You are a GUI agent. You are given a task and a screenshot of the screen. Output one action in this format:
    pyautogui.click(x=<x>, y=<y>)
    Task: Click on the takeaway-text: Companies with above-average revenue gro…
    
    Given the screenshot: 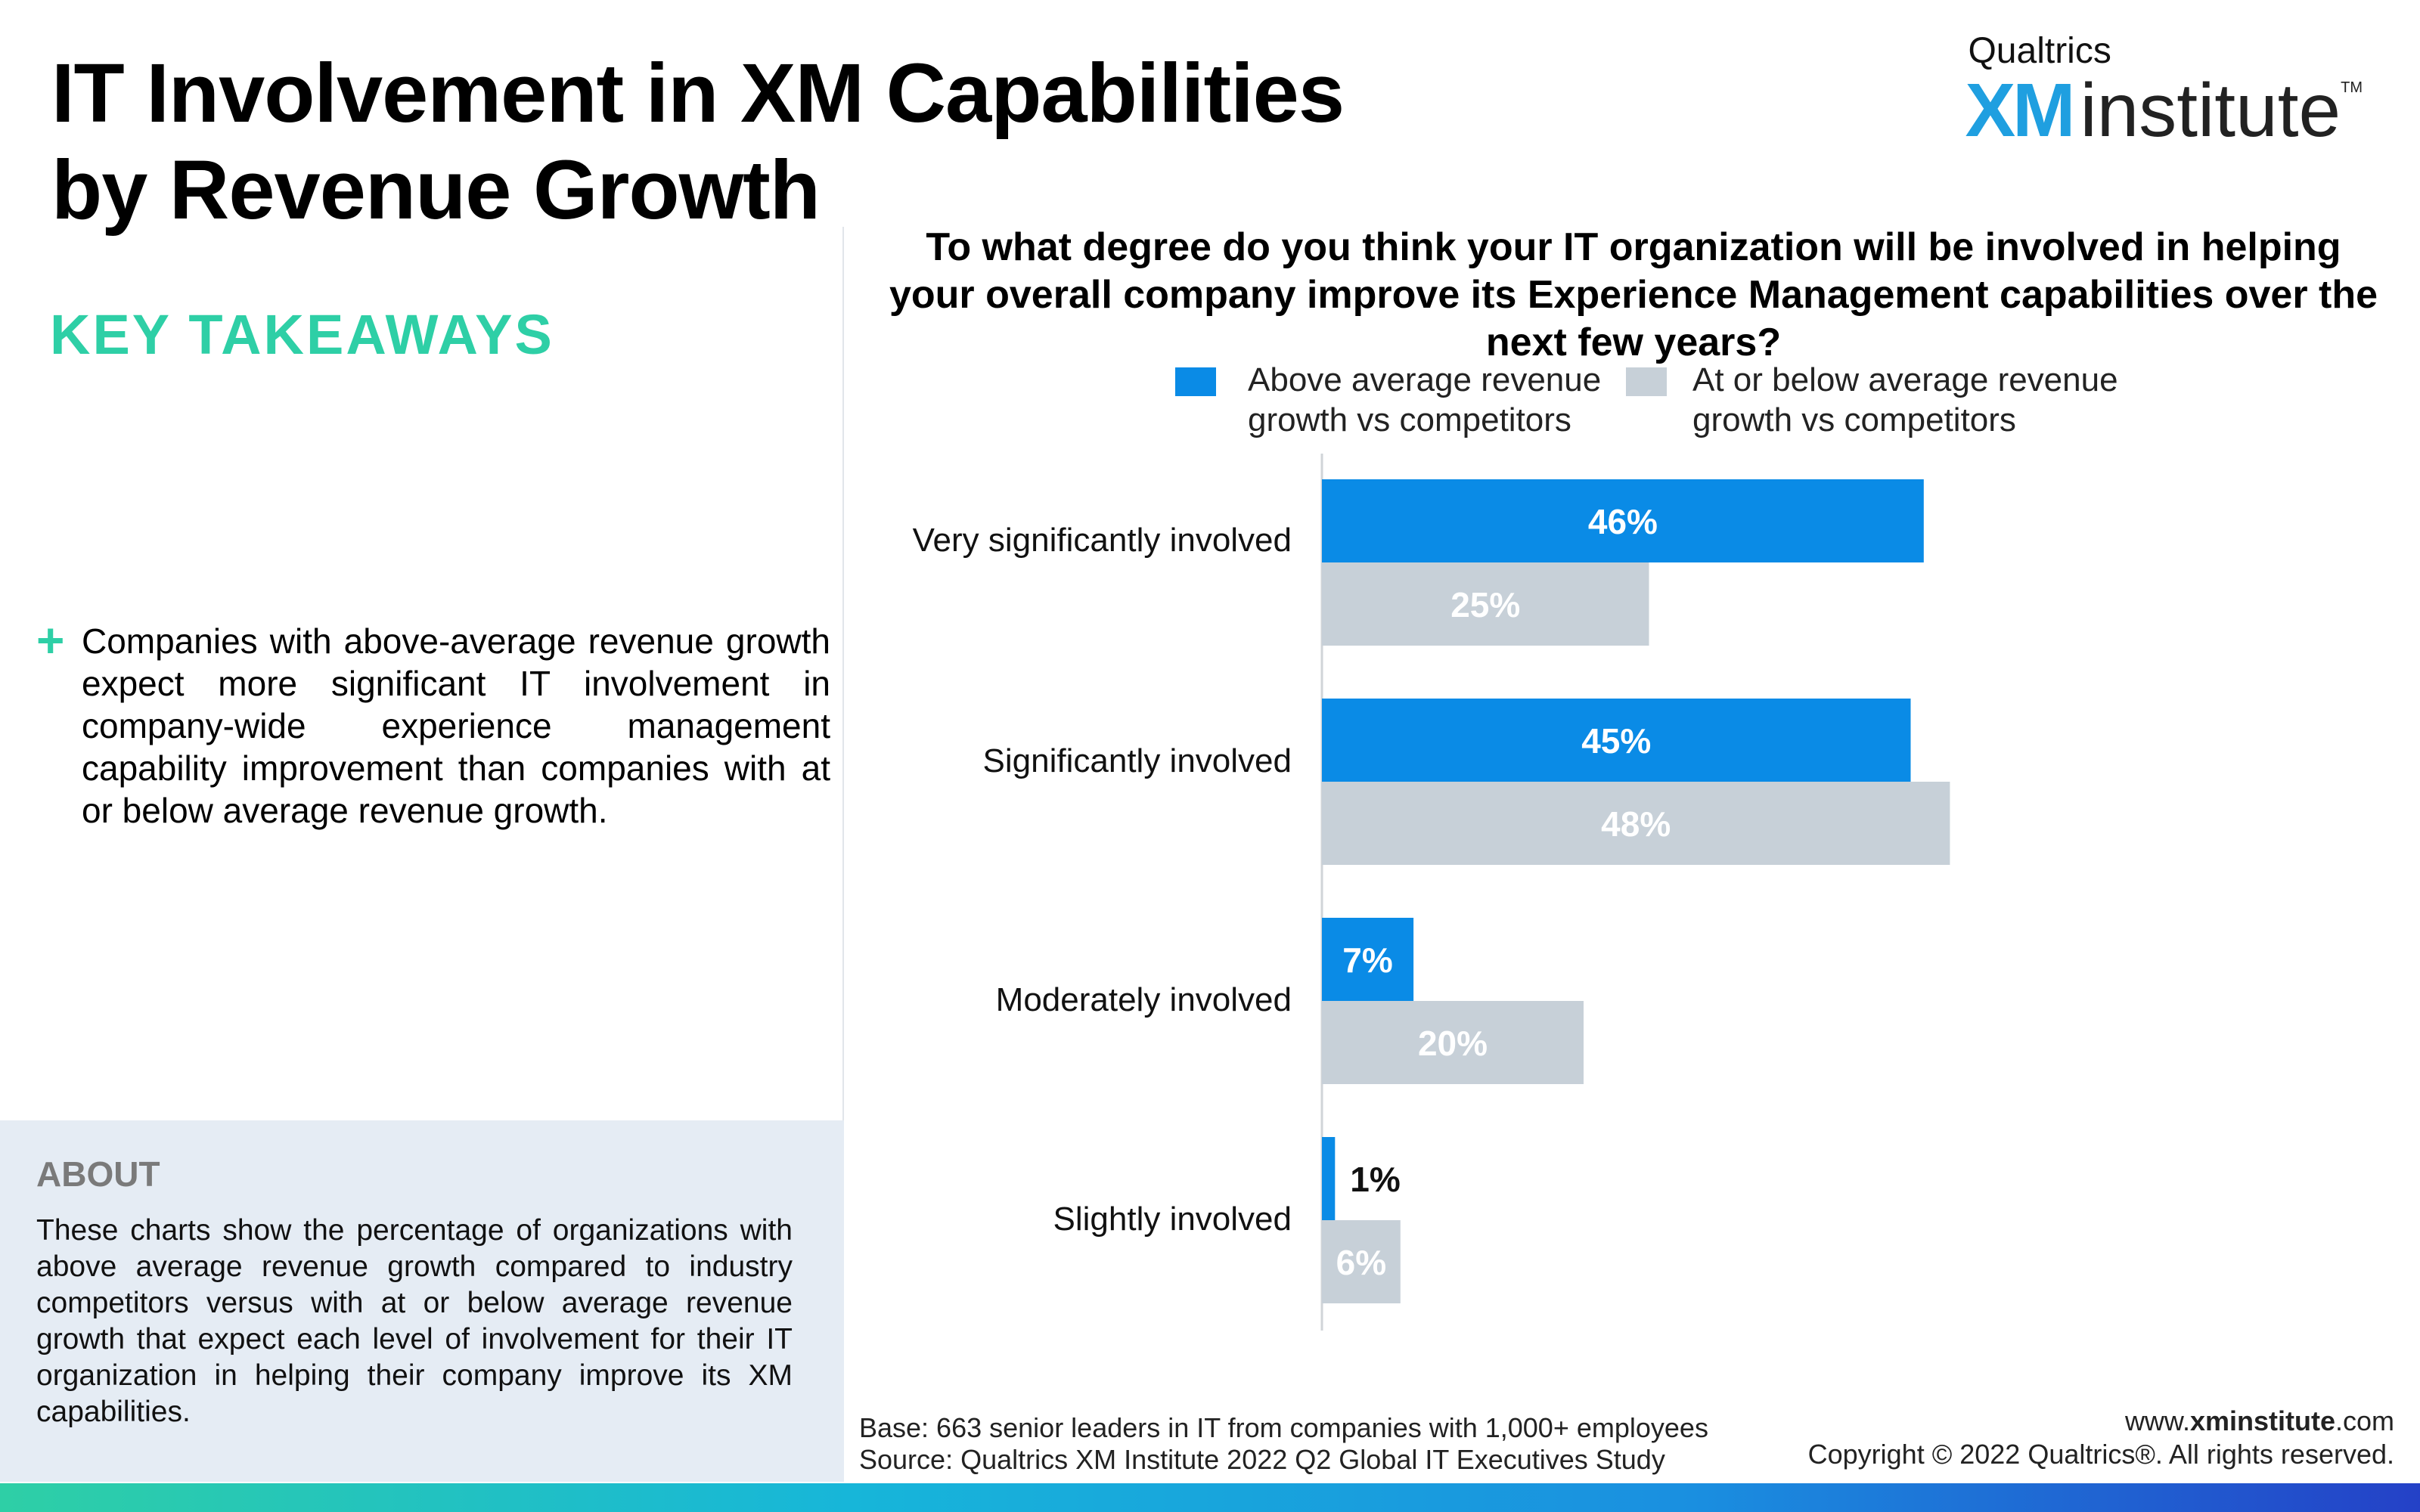 What is the action you would take?
    pyautogui.click(x=456, y=725)
    